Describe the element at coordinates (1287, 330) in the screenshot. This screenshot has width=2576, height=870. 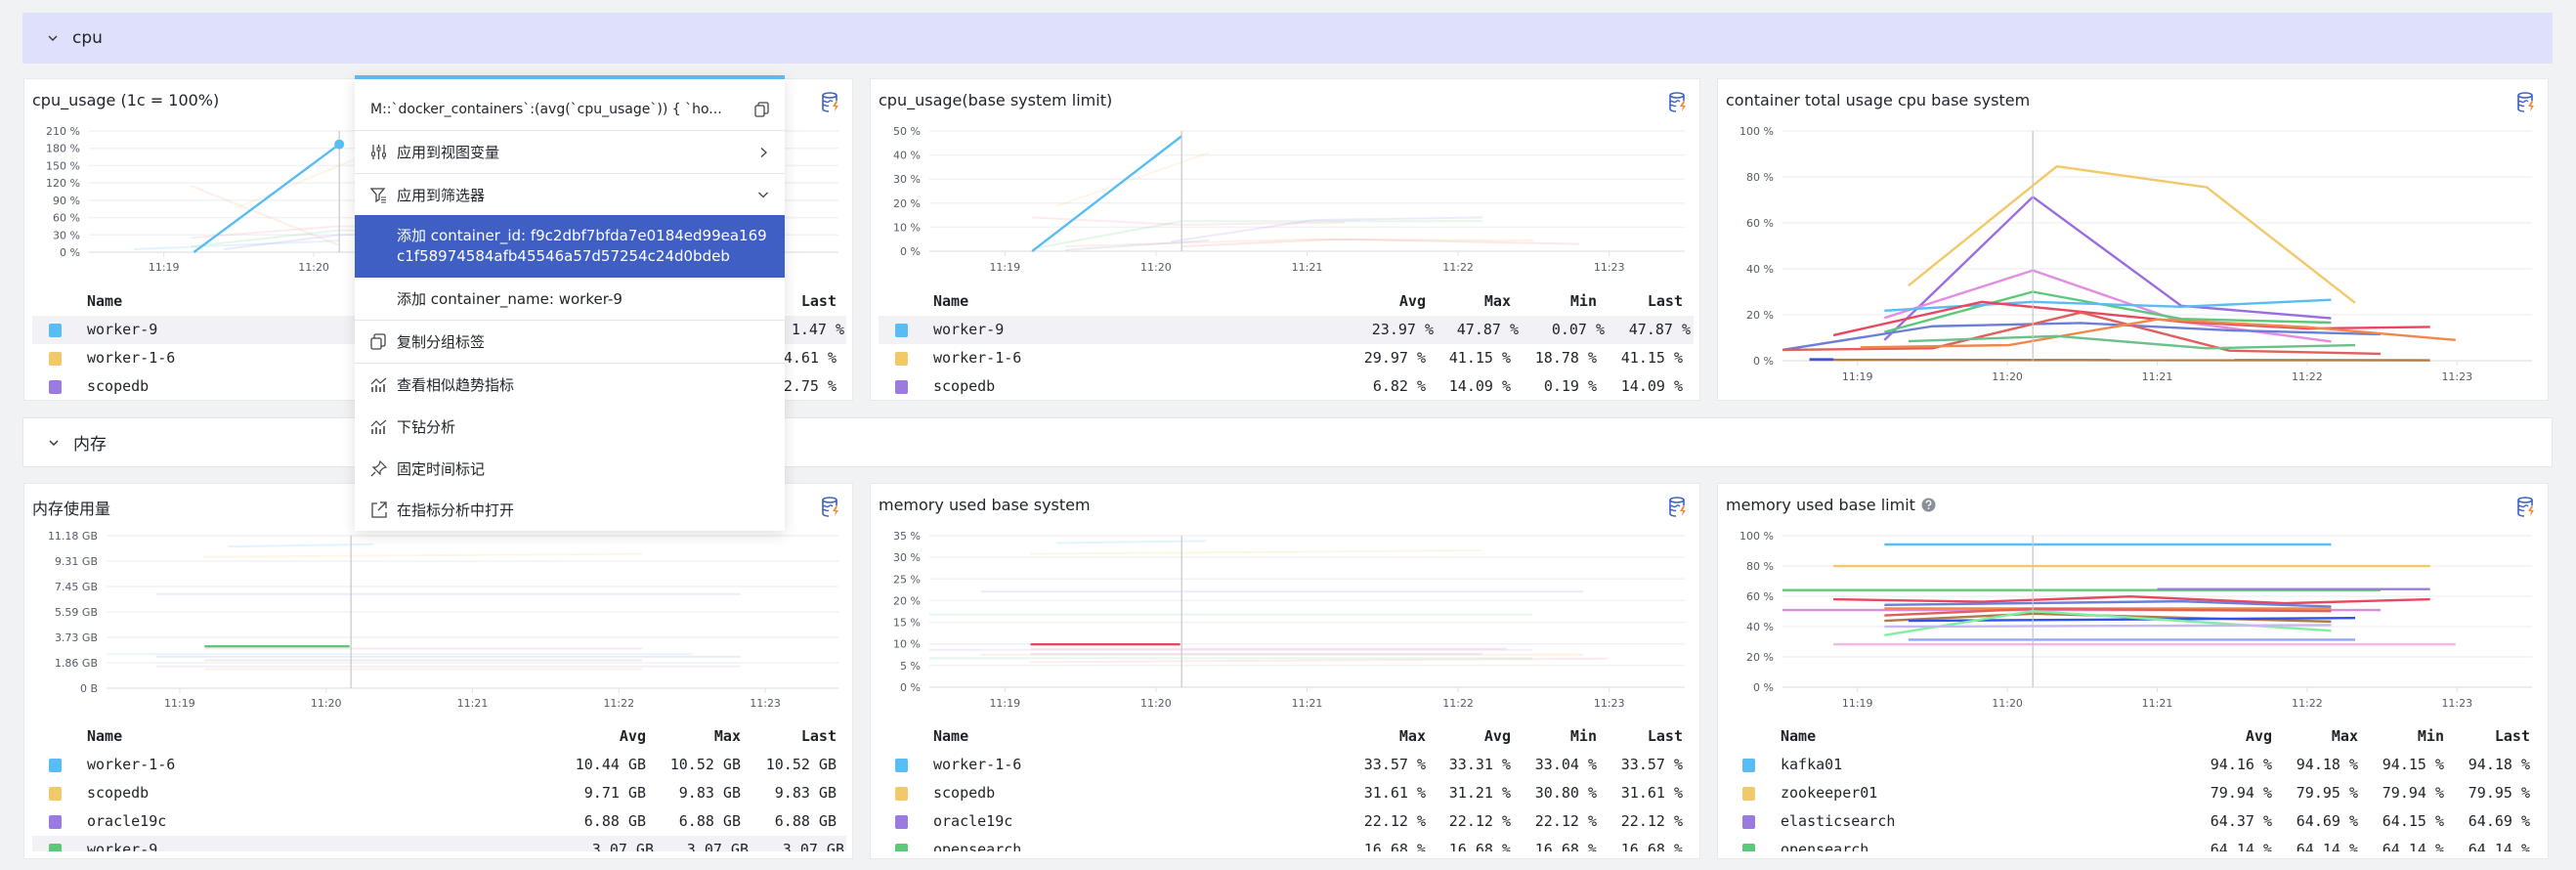
I see `legend-row: worker-9 23.97 % 47.87 % 0.07 % 47.87 %` at that location.